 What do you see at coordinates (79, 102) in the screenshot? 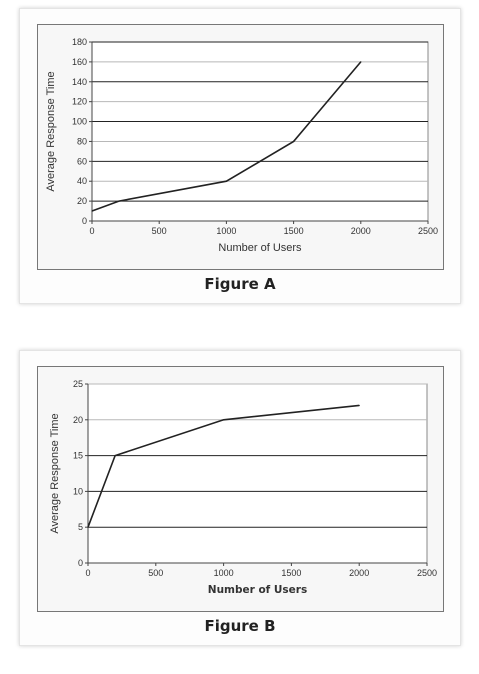
I see `y-tick-label: 120` at bounding box center [79, 102].